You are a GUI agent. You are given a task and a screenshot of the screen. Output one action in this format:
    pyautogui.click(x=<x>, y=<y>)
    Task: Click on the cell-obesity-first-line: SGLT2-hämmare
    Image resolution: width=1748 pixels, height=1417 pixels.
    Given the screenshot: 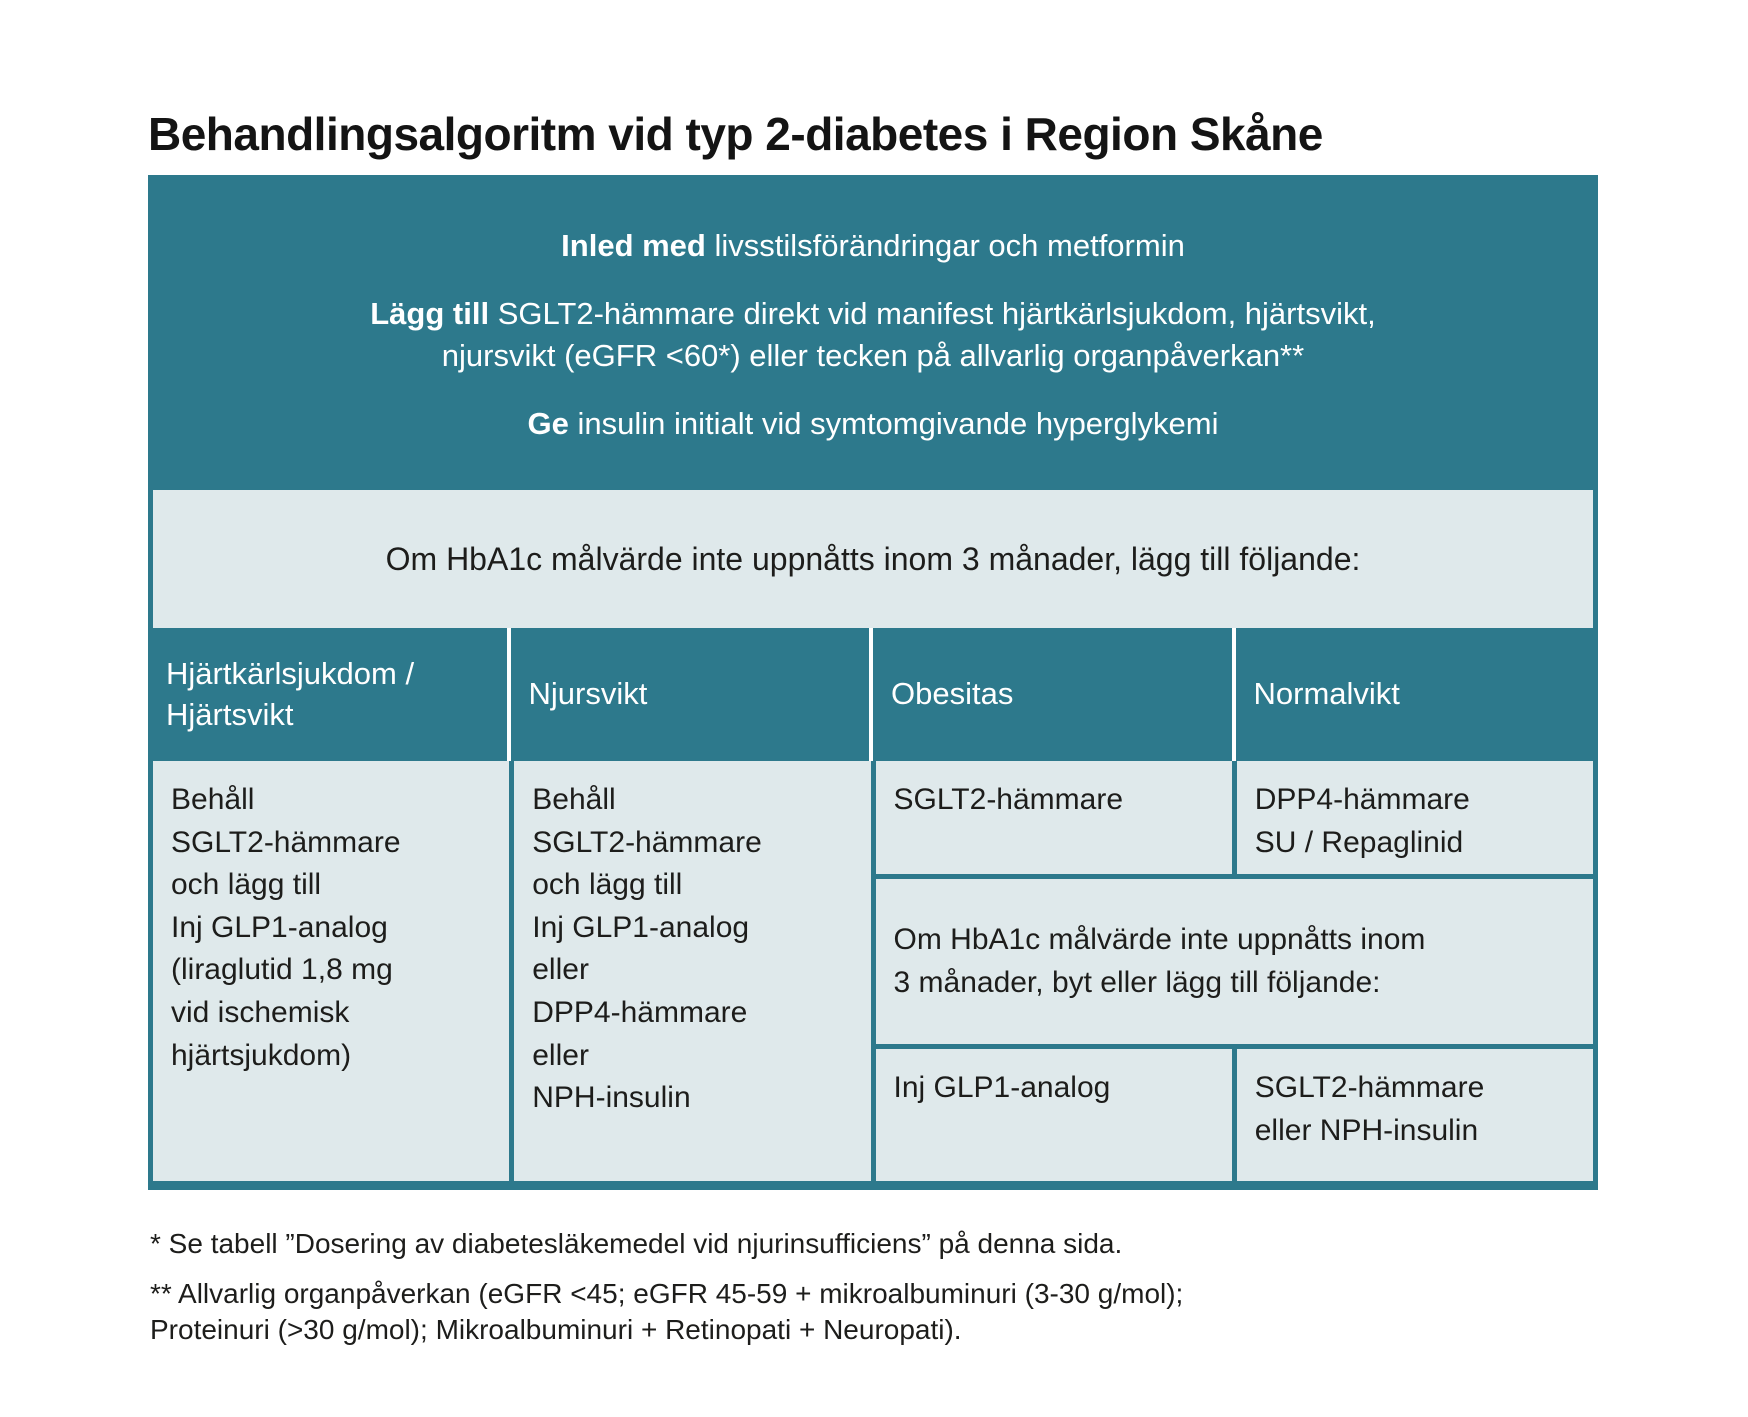 What is the action you would take?
    pyautogui.click(x=1053, y=817)
    